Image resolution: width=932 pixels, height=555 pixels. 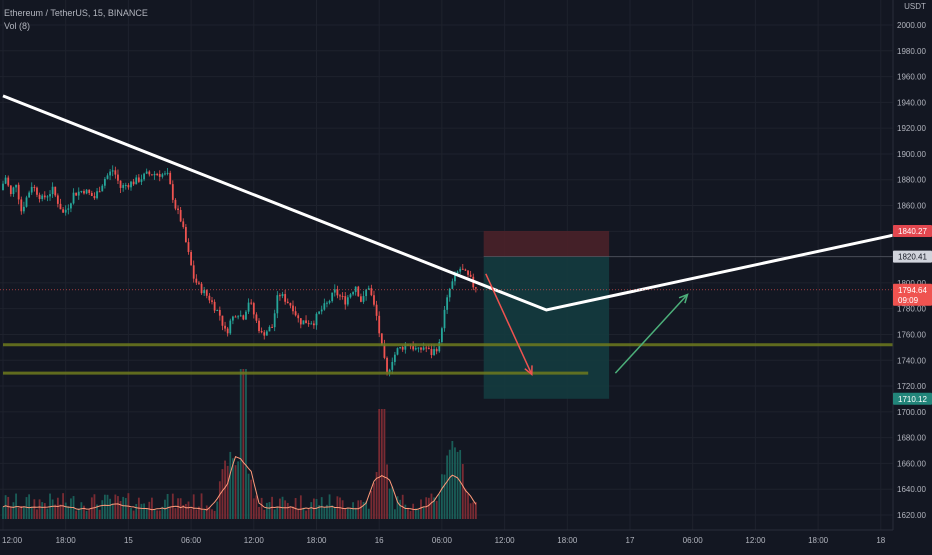 What do you see at coordinates (546, 327) in the screenshot?
I see `take-profit-zone` at bounding box center [546, 327].